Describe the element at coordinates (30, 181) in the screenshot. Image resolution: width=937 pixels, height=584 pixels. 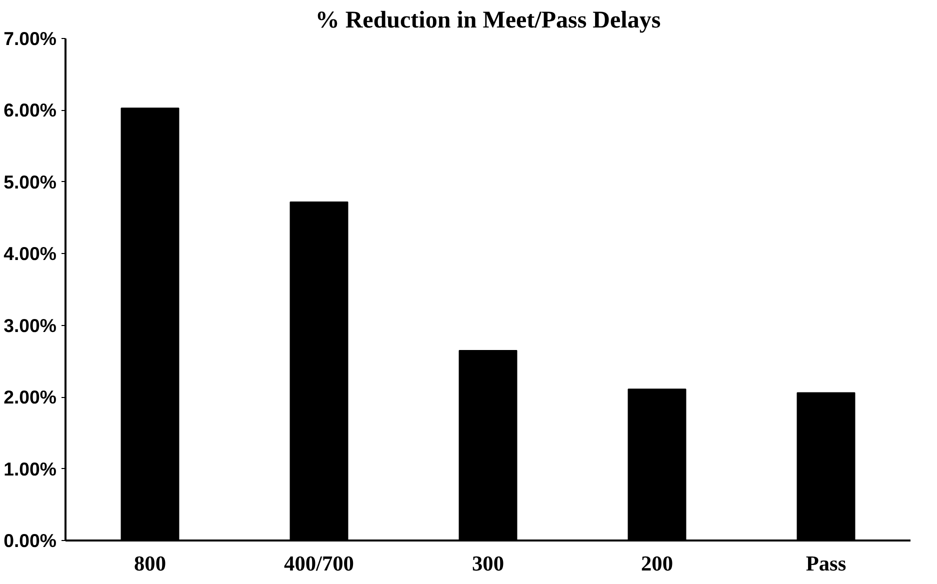
I see `y-tick-label: 5.00%` at that location.